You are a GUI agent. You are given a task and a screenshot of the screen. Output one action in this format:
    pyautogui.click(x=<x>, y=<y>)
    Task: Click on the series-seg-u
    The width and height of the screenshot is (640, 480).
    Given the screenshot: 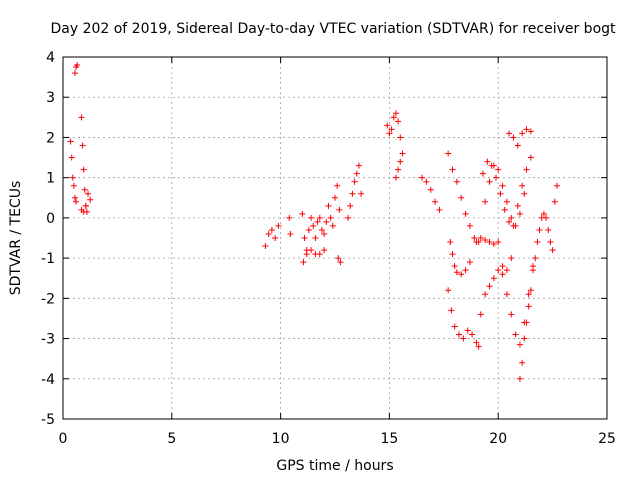 What is the action you would take?
    pyautogui.click(x=487, y=241)
    